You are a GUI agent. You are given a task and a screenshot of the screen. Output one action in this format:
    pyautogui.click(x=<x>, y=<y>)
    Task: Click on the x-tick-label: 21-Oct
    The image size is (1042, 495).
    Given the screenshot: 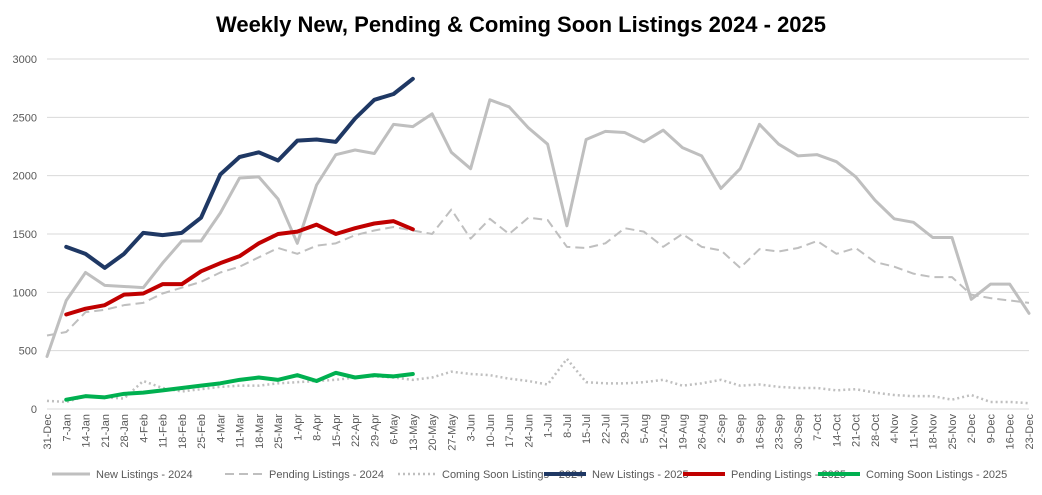 What is the action you would take?
    pyautogui.click(x=857, y=430)
    